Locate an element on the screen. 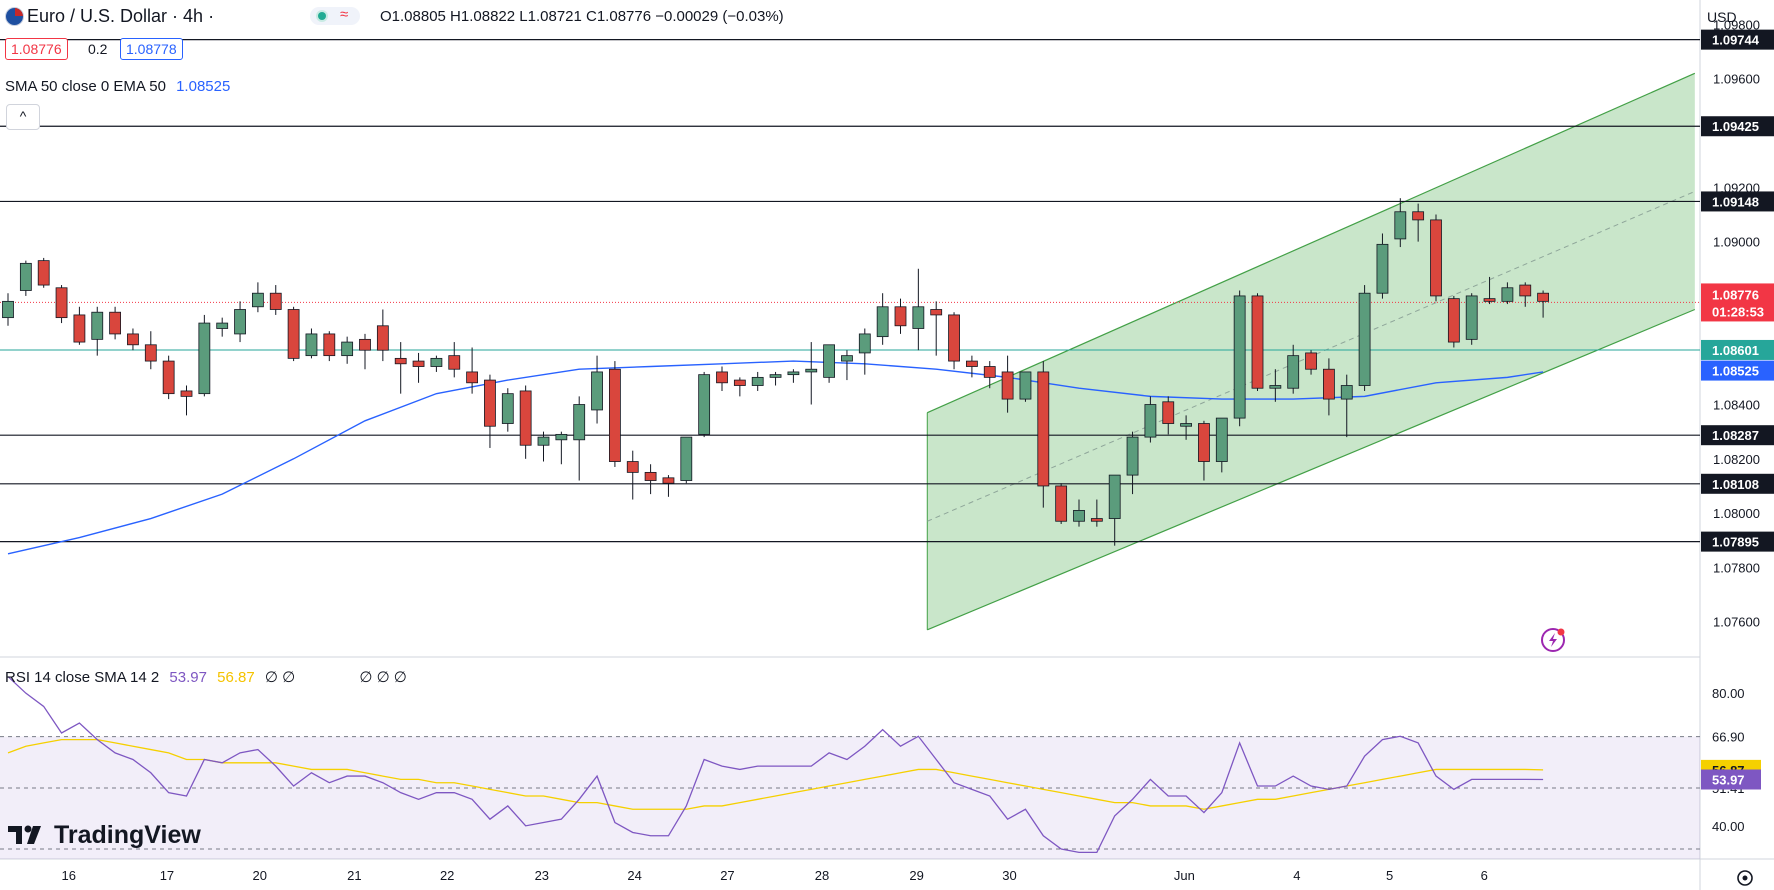  rsi-label: RSI 14 close SMA 14 2 is located at coordinates (82, 677).